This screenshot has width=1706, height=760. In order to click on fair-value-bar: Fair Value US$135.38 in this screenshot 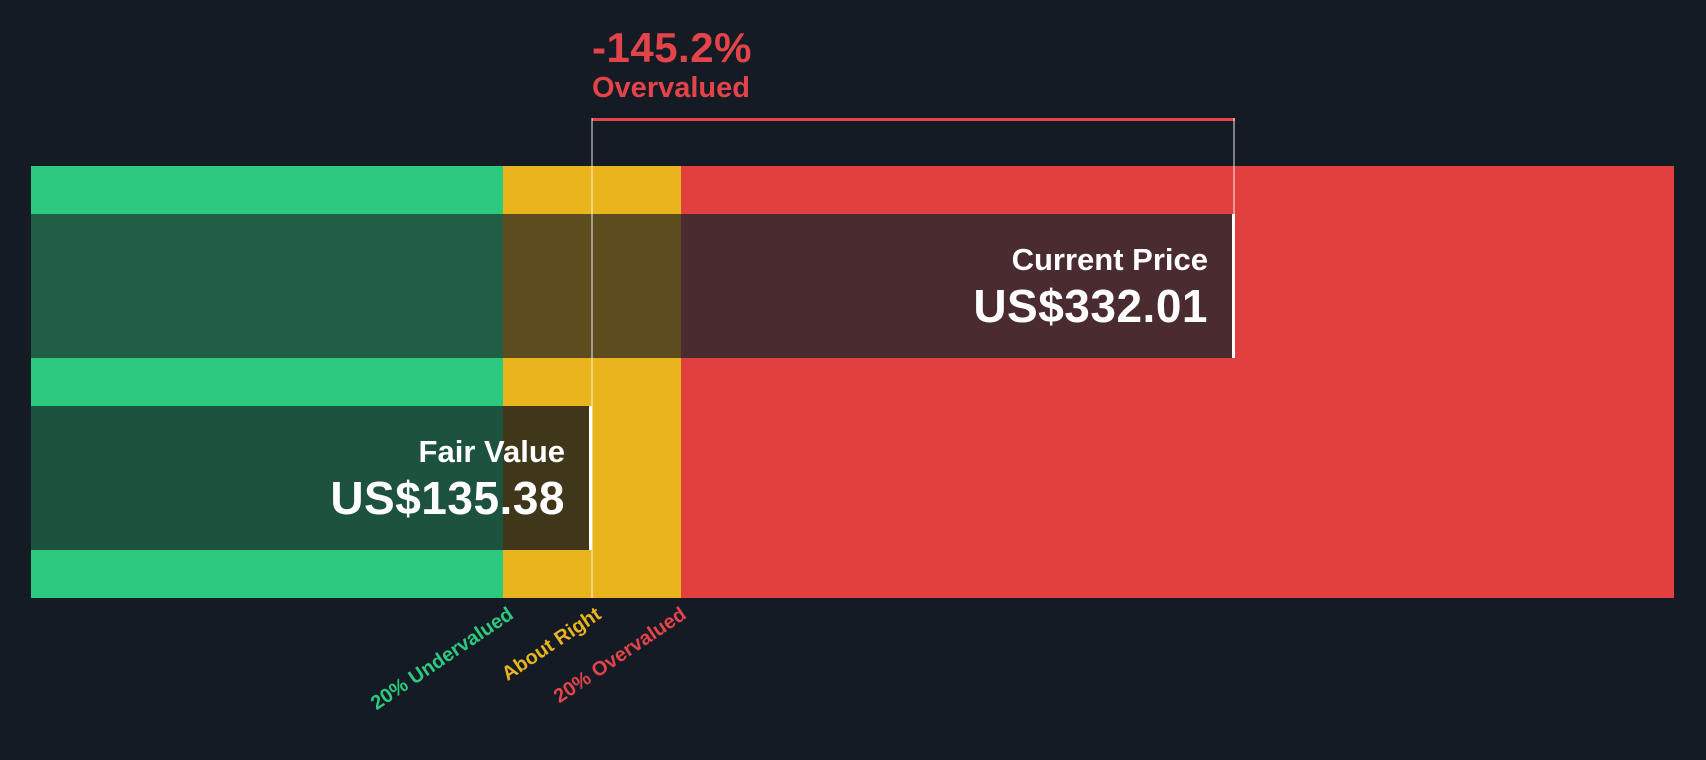, I will do `click(311, 478)`.